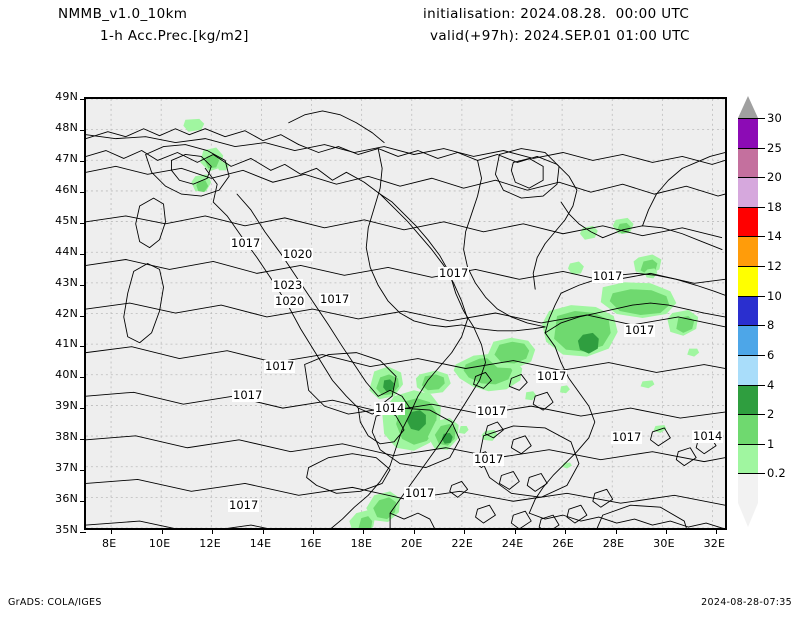 The height and width of the screenshot is (618, 800). Describe the element at coordinates (776, 473) in the screenshot. I see `colorbar-tick-label: 0.2` at that location.